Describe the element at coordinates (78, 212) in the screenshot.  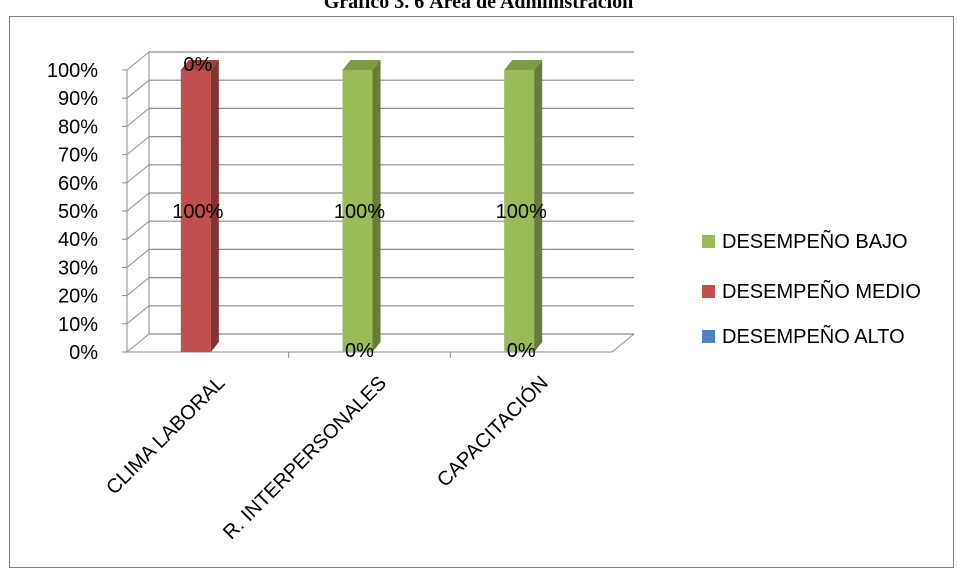
I see `y-tick-label: 50%` at that location.